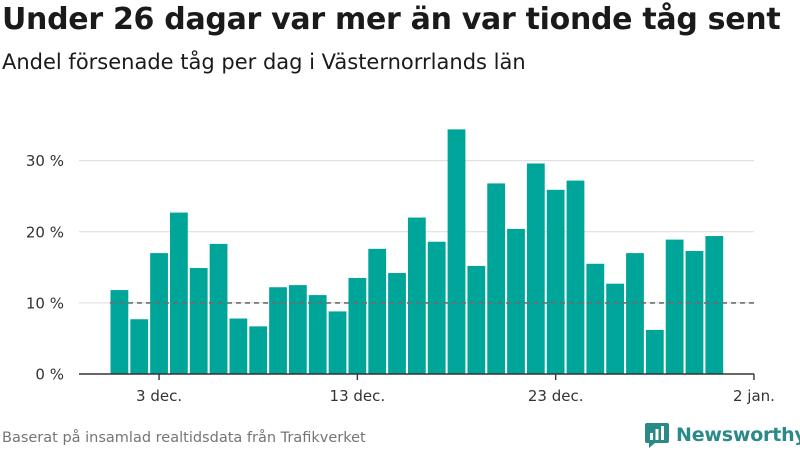  What do you see at coordinates (49, 375) in the screenshot?
I see `y-tick-label: 0 %` at bounding box center [49, 375].